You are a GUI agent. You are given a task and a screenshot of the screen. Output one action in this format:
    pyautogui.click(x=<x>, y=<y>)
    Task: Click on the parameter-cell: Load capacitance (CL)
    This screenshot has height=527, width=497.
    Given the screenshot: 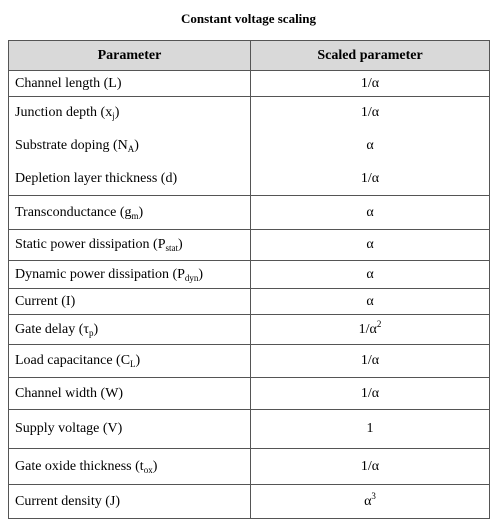 What is the action you would take?
    pyautogui.click(x=129, y=361)
    